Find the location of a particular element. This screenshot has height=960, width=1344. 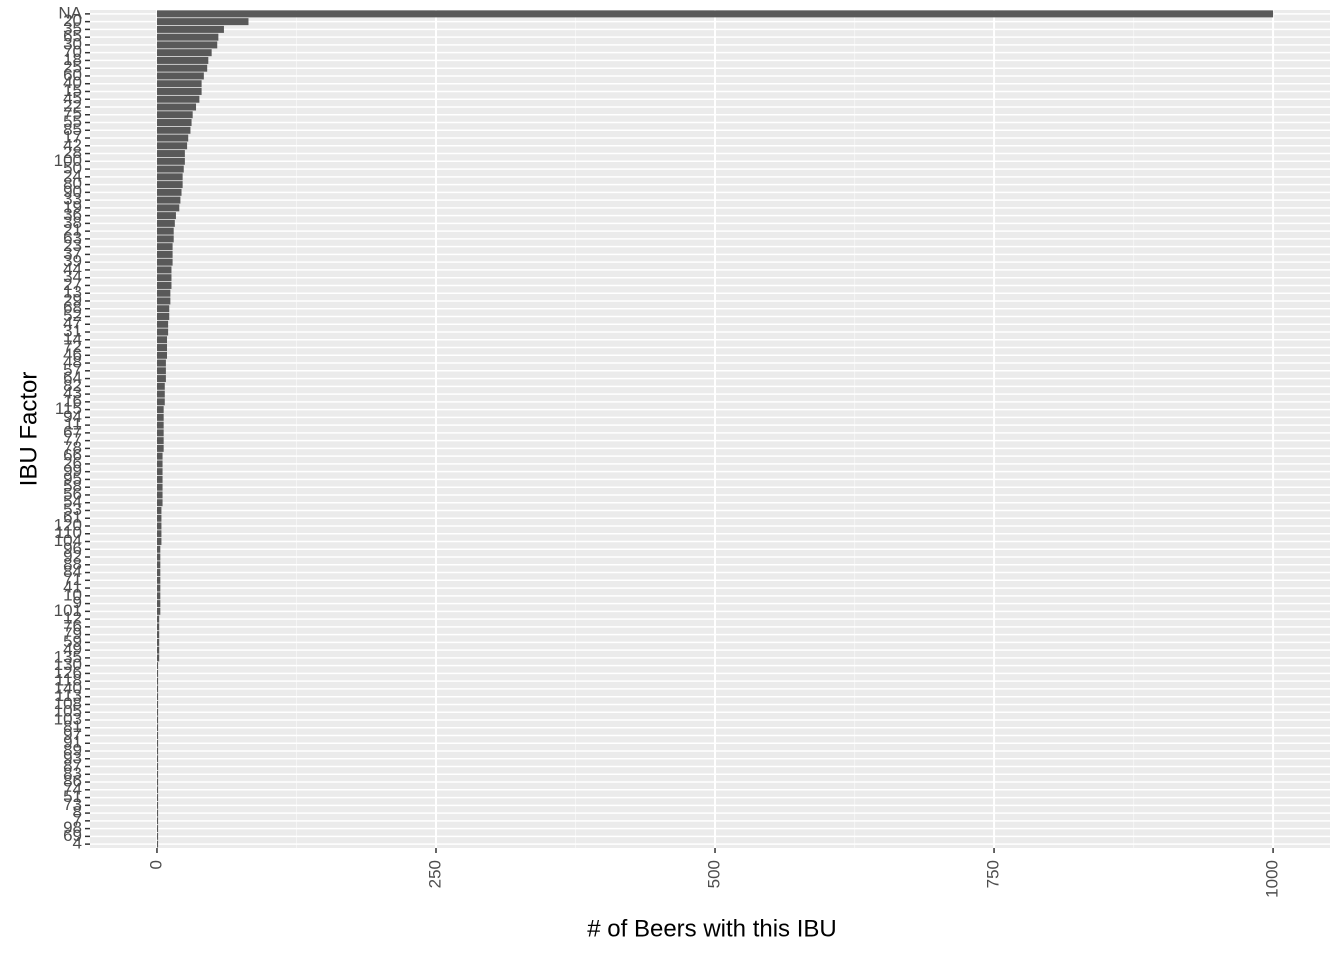

y-tick-label: 12 is located at coordinates (72, 618).